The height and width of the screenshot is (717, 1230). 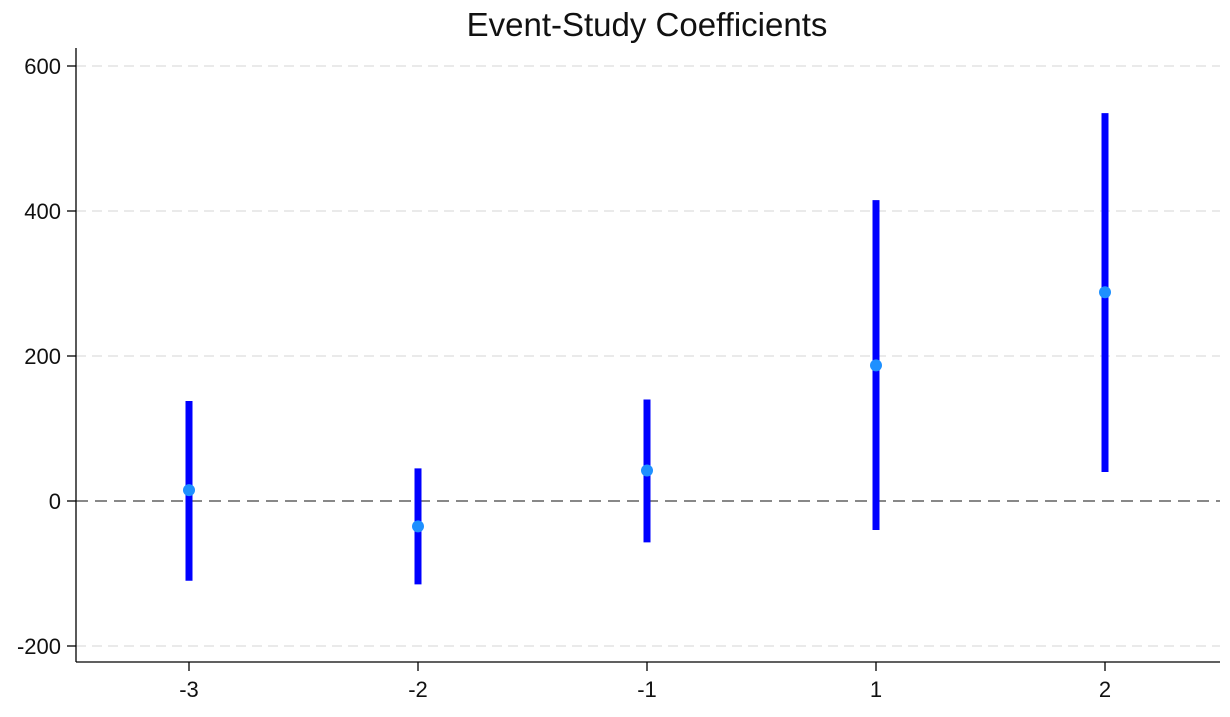 What do you see at coordinates (189, 689) in the screenshot?
I see `x-tick-label: -3` at bounding box center [189, 689].